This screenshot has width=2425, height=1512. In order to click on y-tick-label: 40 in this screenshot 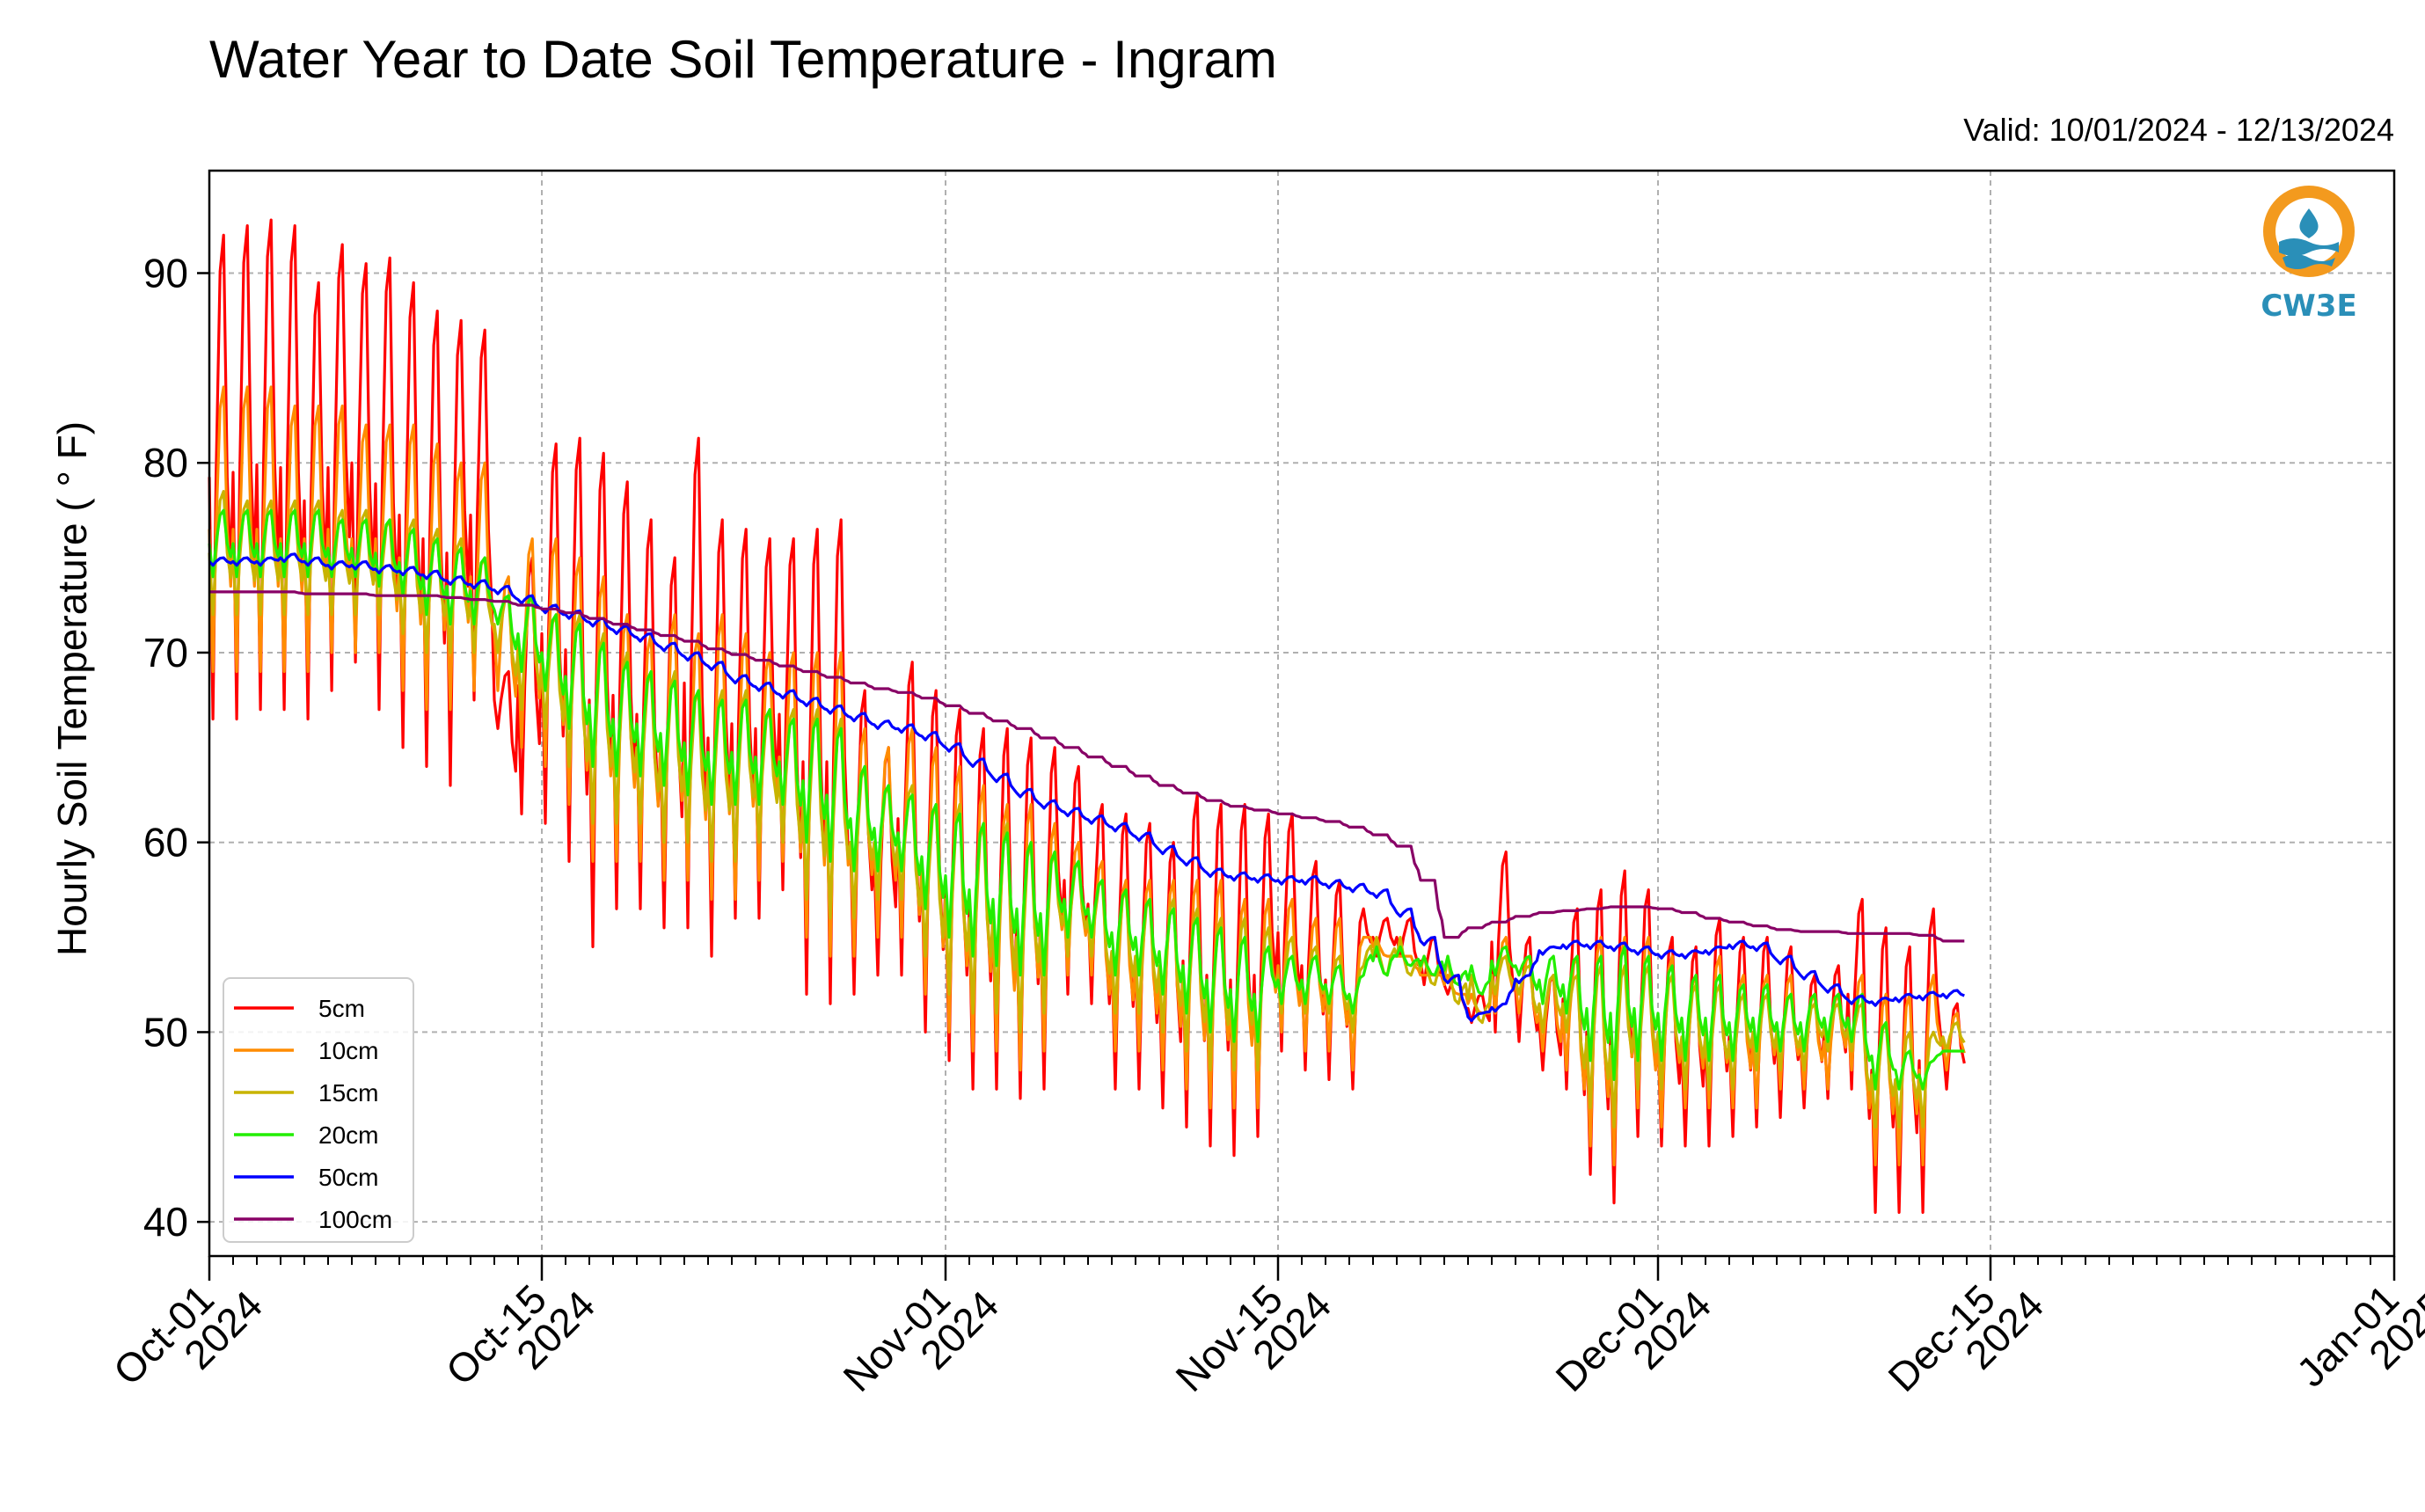, I will do `click(165, 1222)`.